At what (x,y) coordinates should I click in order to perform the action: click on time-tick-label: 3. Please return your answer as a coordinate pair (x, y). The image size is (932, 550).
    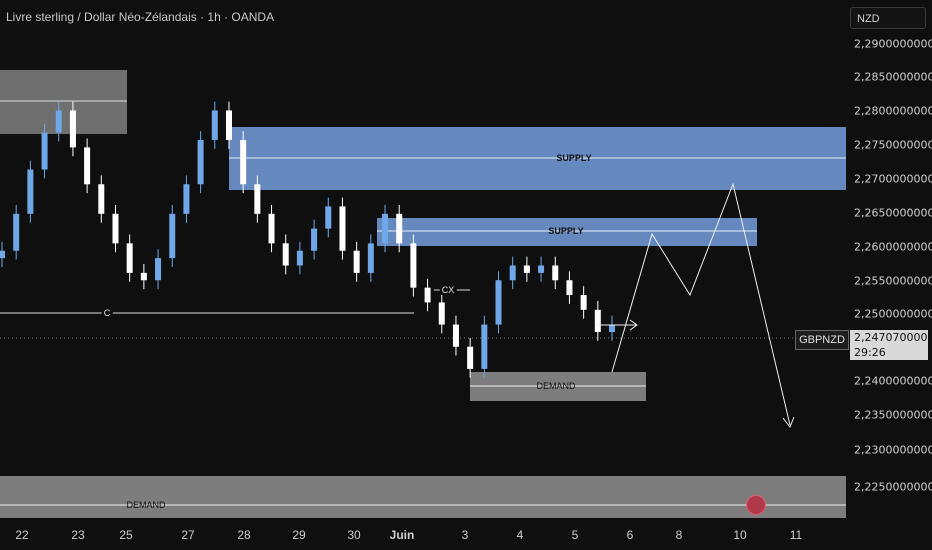
    Looking at the image, I should click on (465, 535).